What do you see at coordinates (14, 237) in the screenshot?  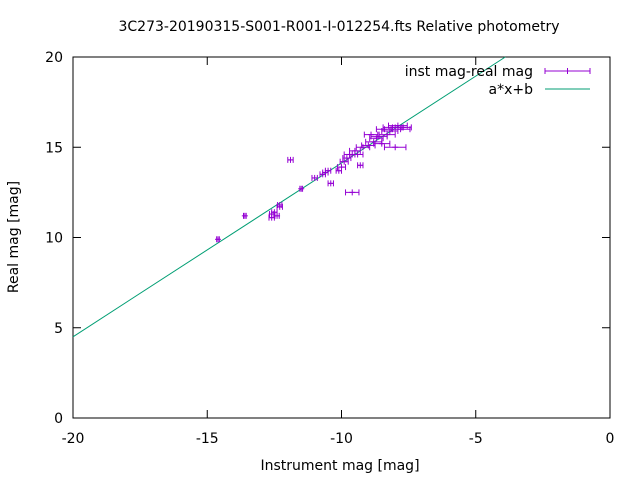 I see `y-axis-label: Real mag [mag]` at bounding box center [14, 237].